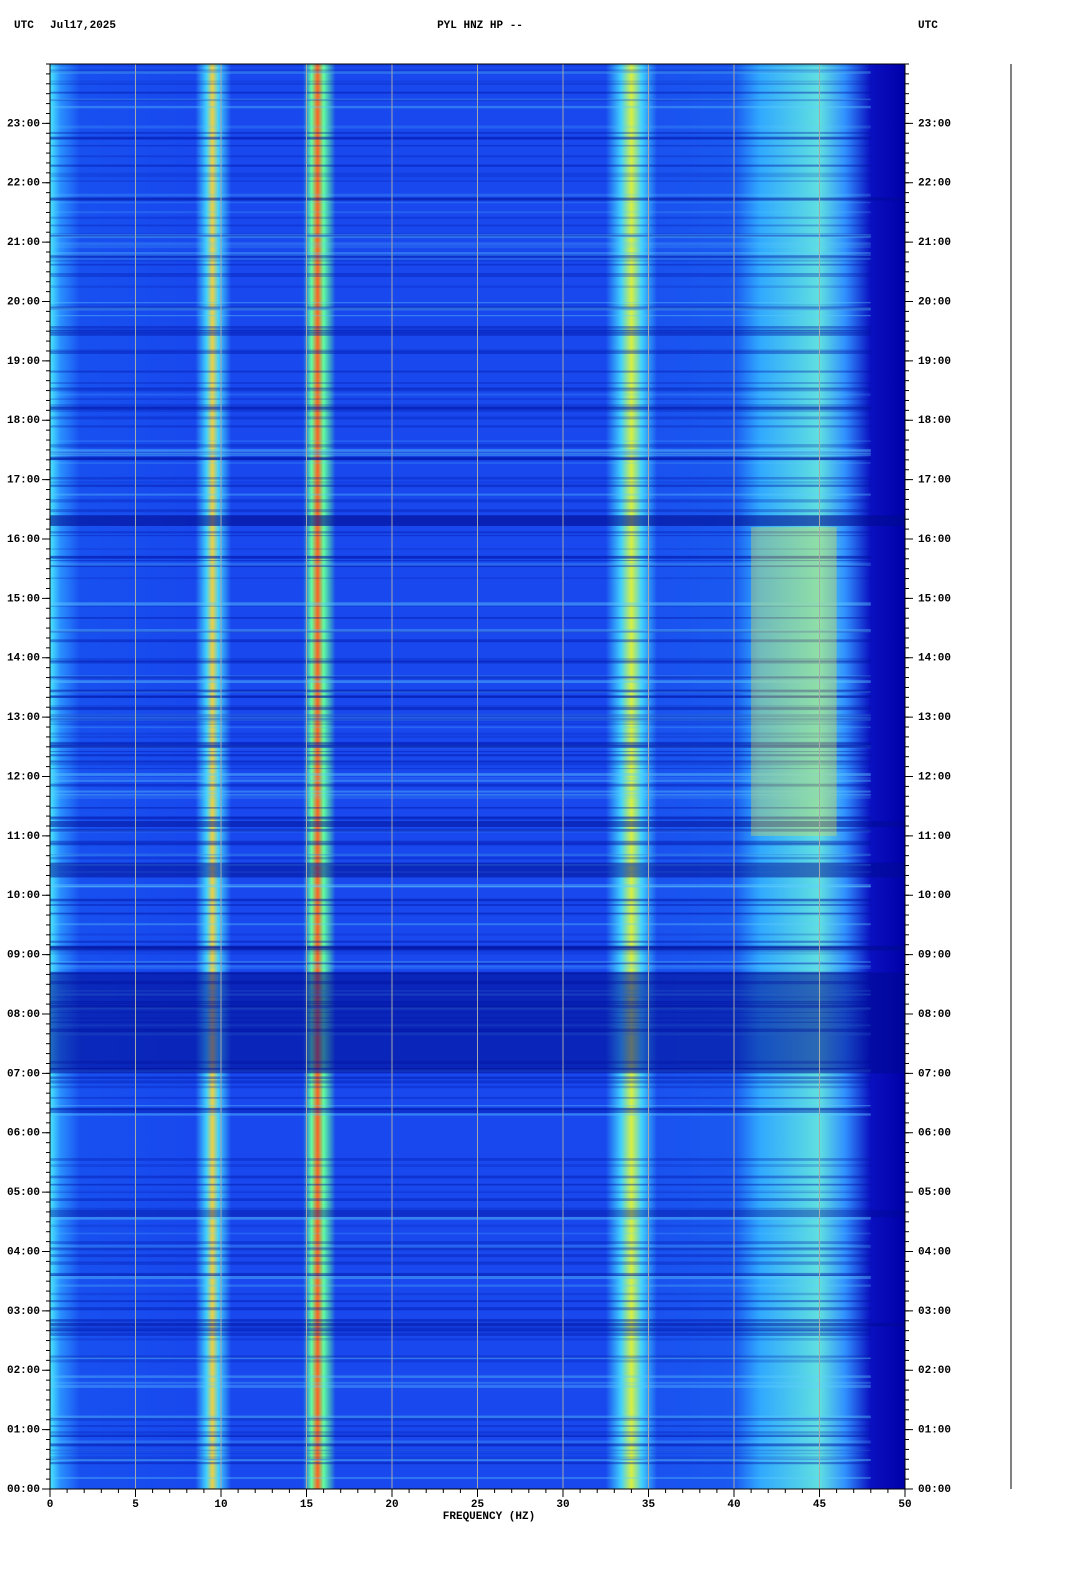 Image resolution: width=1066 pixels, height=1589 pixels. I want to click on y-tick-label-right: 12:00, so click(934, 777).